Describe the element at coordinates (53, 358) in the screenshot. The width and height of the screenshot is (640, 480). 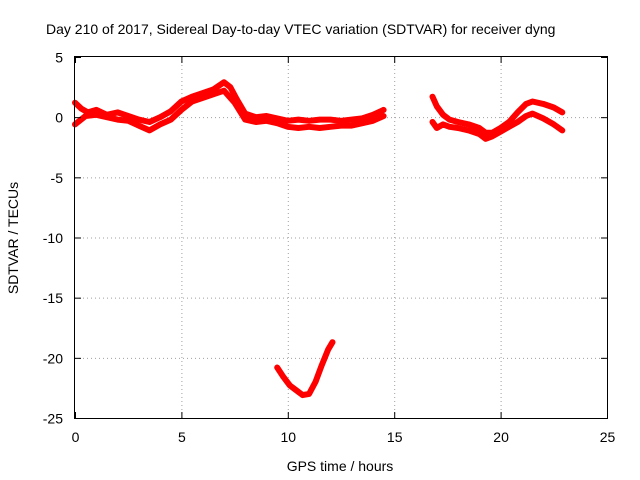
I see `y-tick-label: -20` at that location.